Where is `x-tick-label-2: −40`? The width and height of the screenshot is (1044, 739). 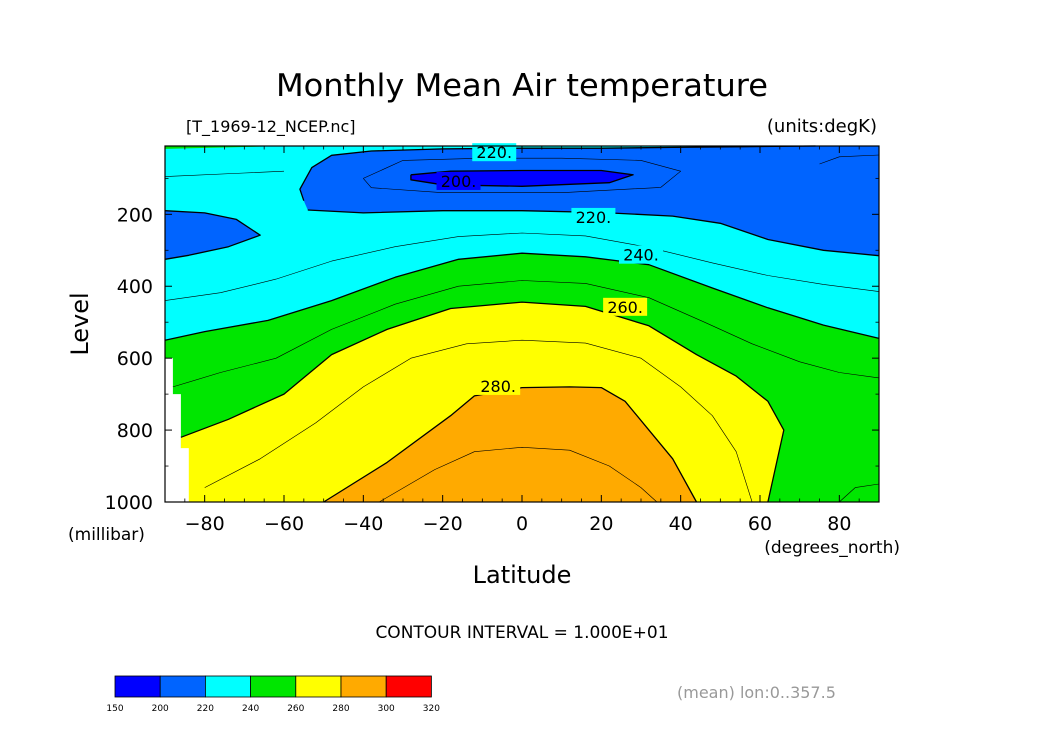
x-tick-label-2: −40 is located at coordinates (363, 524).